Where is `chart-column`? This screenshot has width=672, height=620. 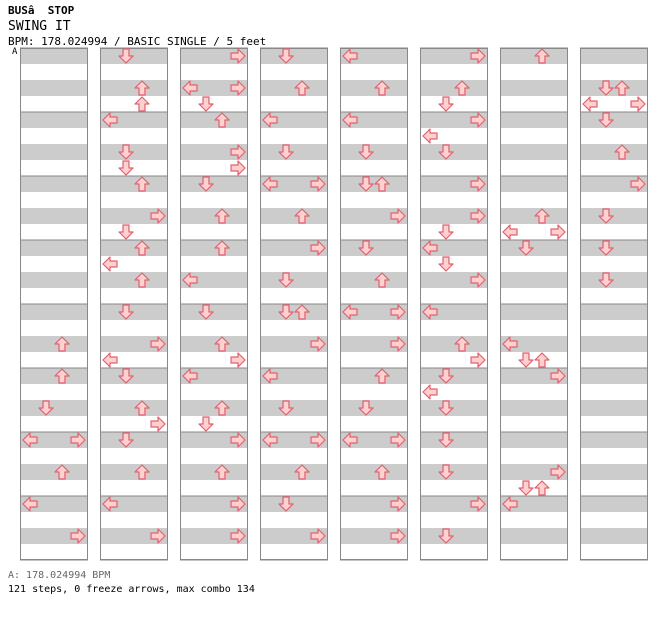
chart-column is located at coordinates (294, 304).